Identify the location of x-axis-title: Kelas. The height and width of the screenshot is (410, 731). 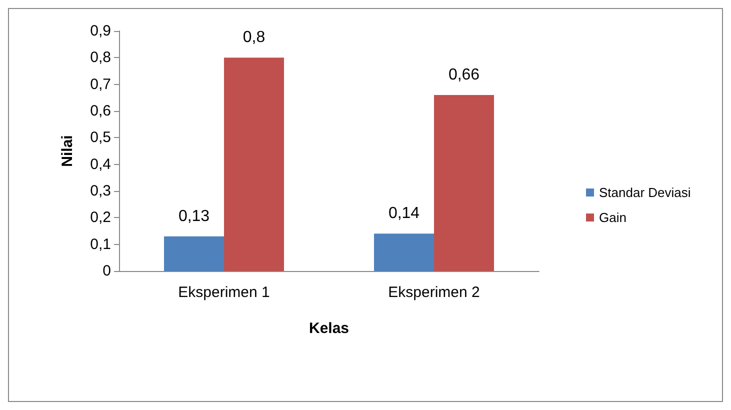
(329, 328).